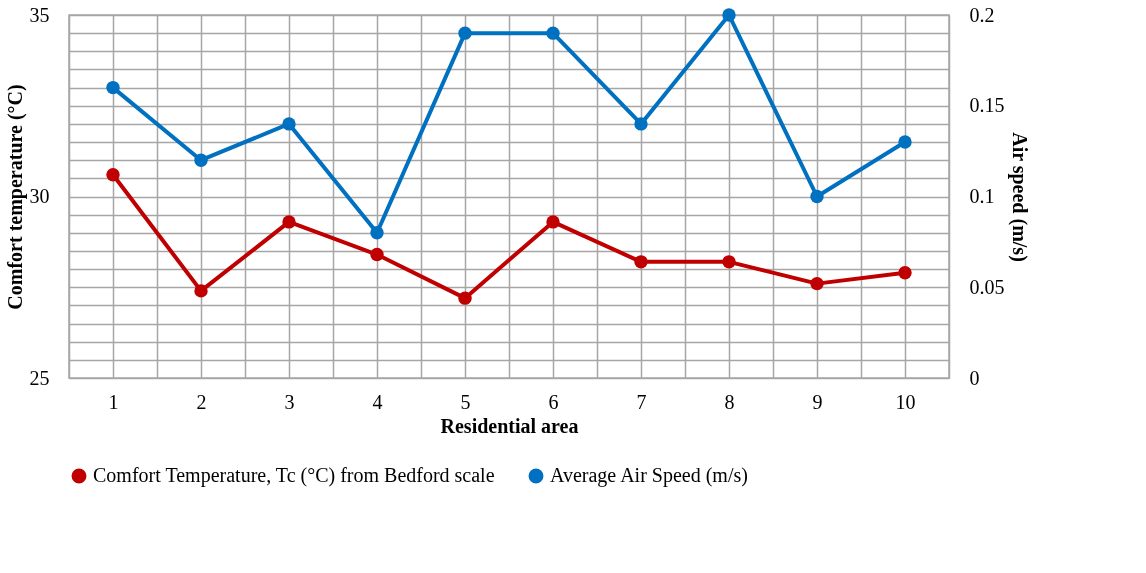  I want to click on x-tick-label: 4, so click(377, 401).